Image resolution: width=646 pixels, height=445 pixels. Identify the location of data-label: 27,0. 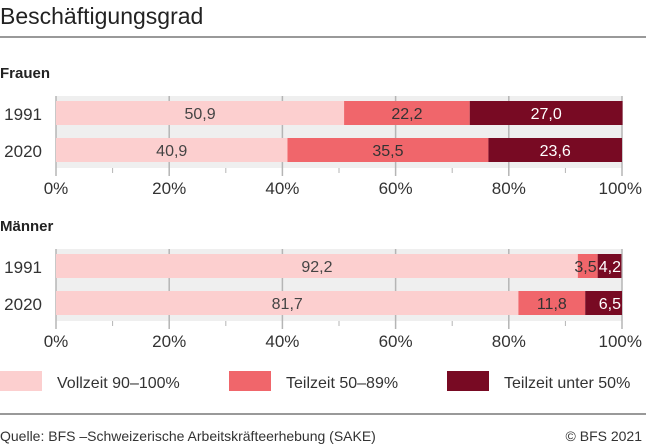
(546, 114).